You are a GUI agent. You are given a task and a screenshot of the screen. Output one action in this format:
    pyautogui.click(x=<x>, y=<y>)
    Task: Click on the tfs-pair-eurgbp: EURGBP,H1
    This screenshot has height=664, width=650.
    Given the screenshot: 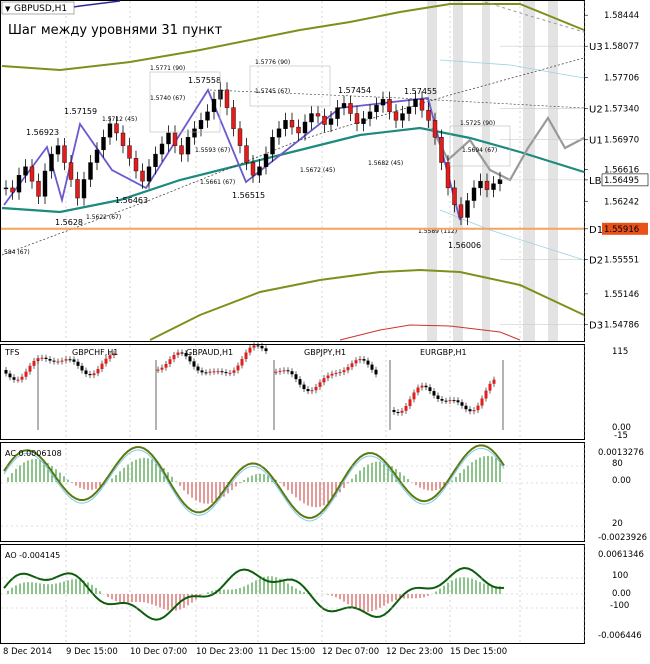 What is the action you would take?
    pyautogui.click(x=443, y=352)
    